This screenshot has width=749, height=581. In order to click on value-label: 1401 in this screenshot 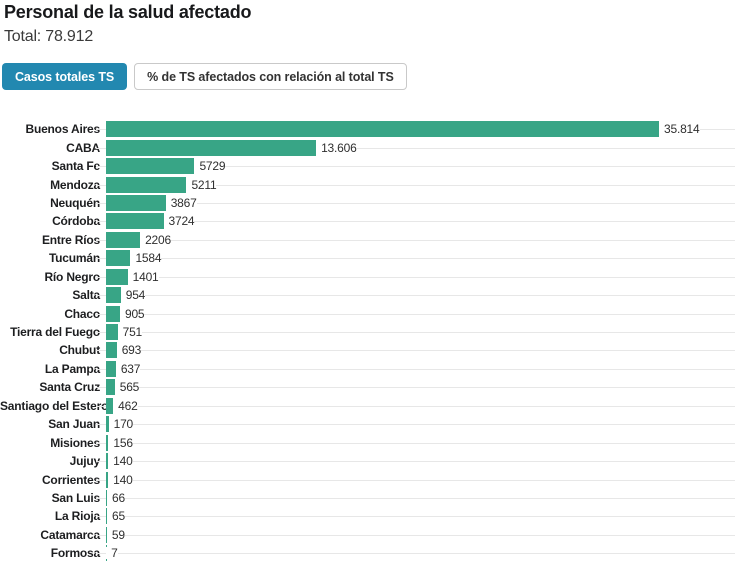, I will do `click(143, 276)`.